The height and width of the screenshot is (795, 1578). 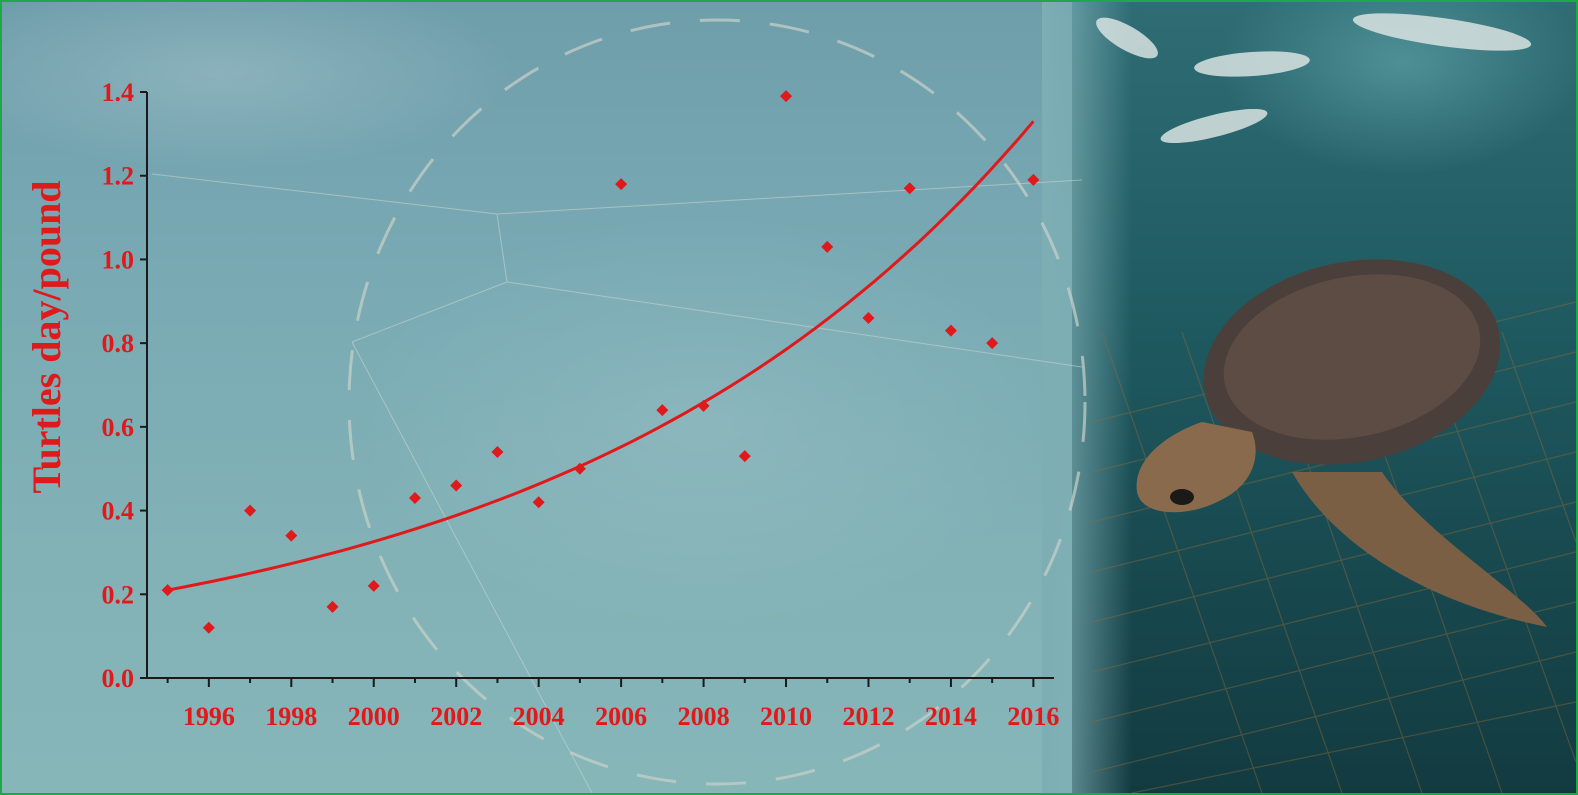 What do you see at coordinates (456, 716) in the screenshot?
I see `x-tick-label: 2002` at bounding box center [456, 716].